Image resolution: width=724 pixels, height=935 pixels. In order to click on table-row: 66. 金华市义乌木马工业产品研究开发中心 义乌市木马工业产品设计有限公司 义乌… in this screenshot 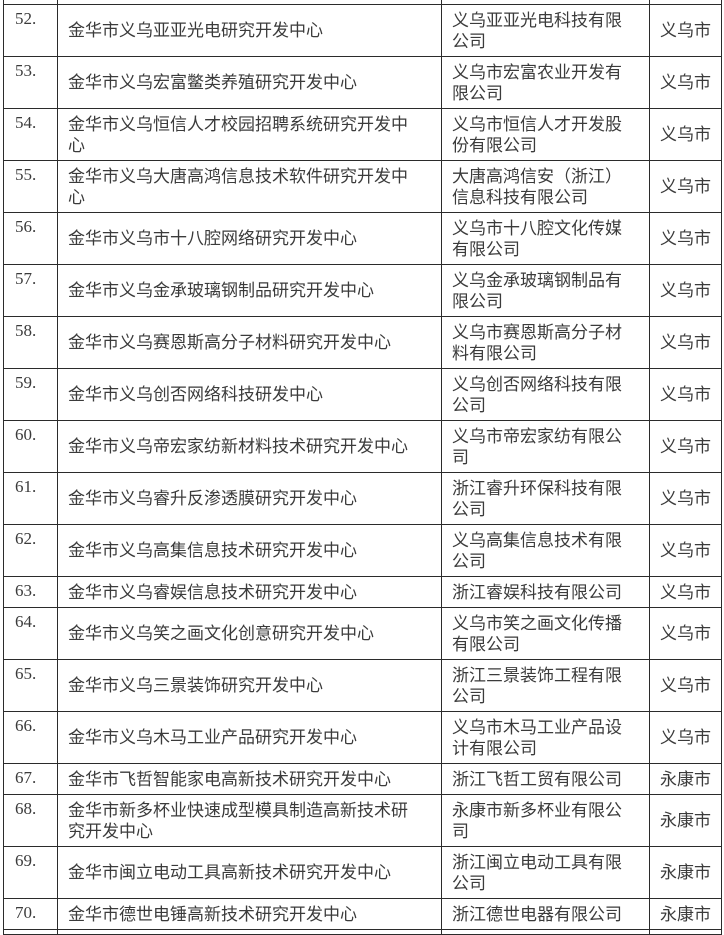, I will do `click(362, 737)`.